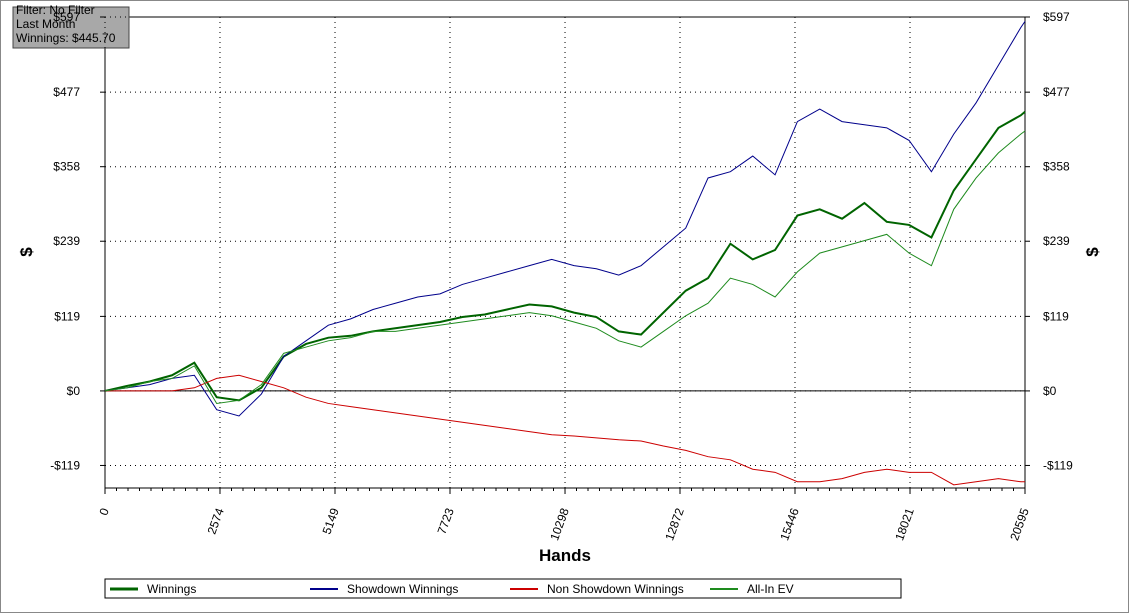  What do you see at coordinates (1056, 316) in the screenshot?
I see `y2-tick-label: $119` at bounding box center [1056, 316].